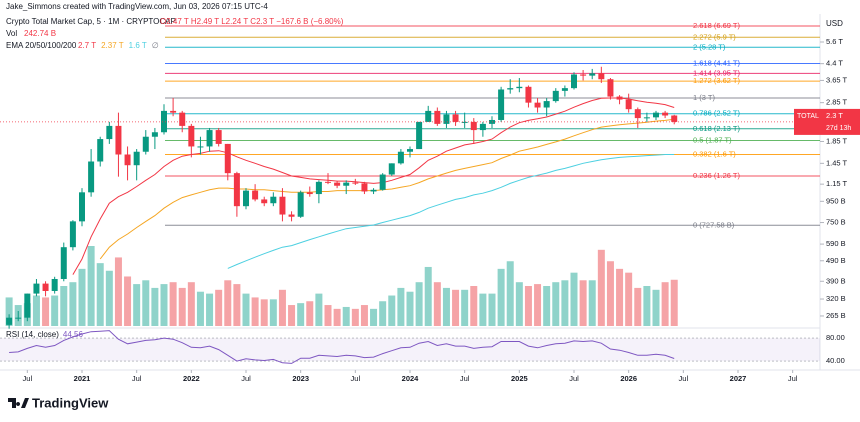  Describe the element at coordinates (58, 402) in the screenshot. I see `logo: TradingView` at that location.